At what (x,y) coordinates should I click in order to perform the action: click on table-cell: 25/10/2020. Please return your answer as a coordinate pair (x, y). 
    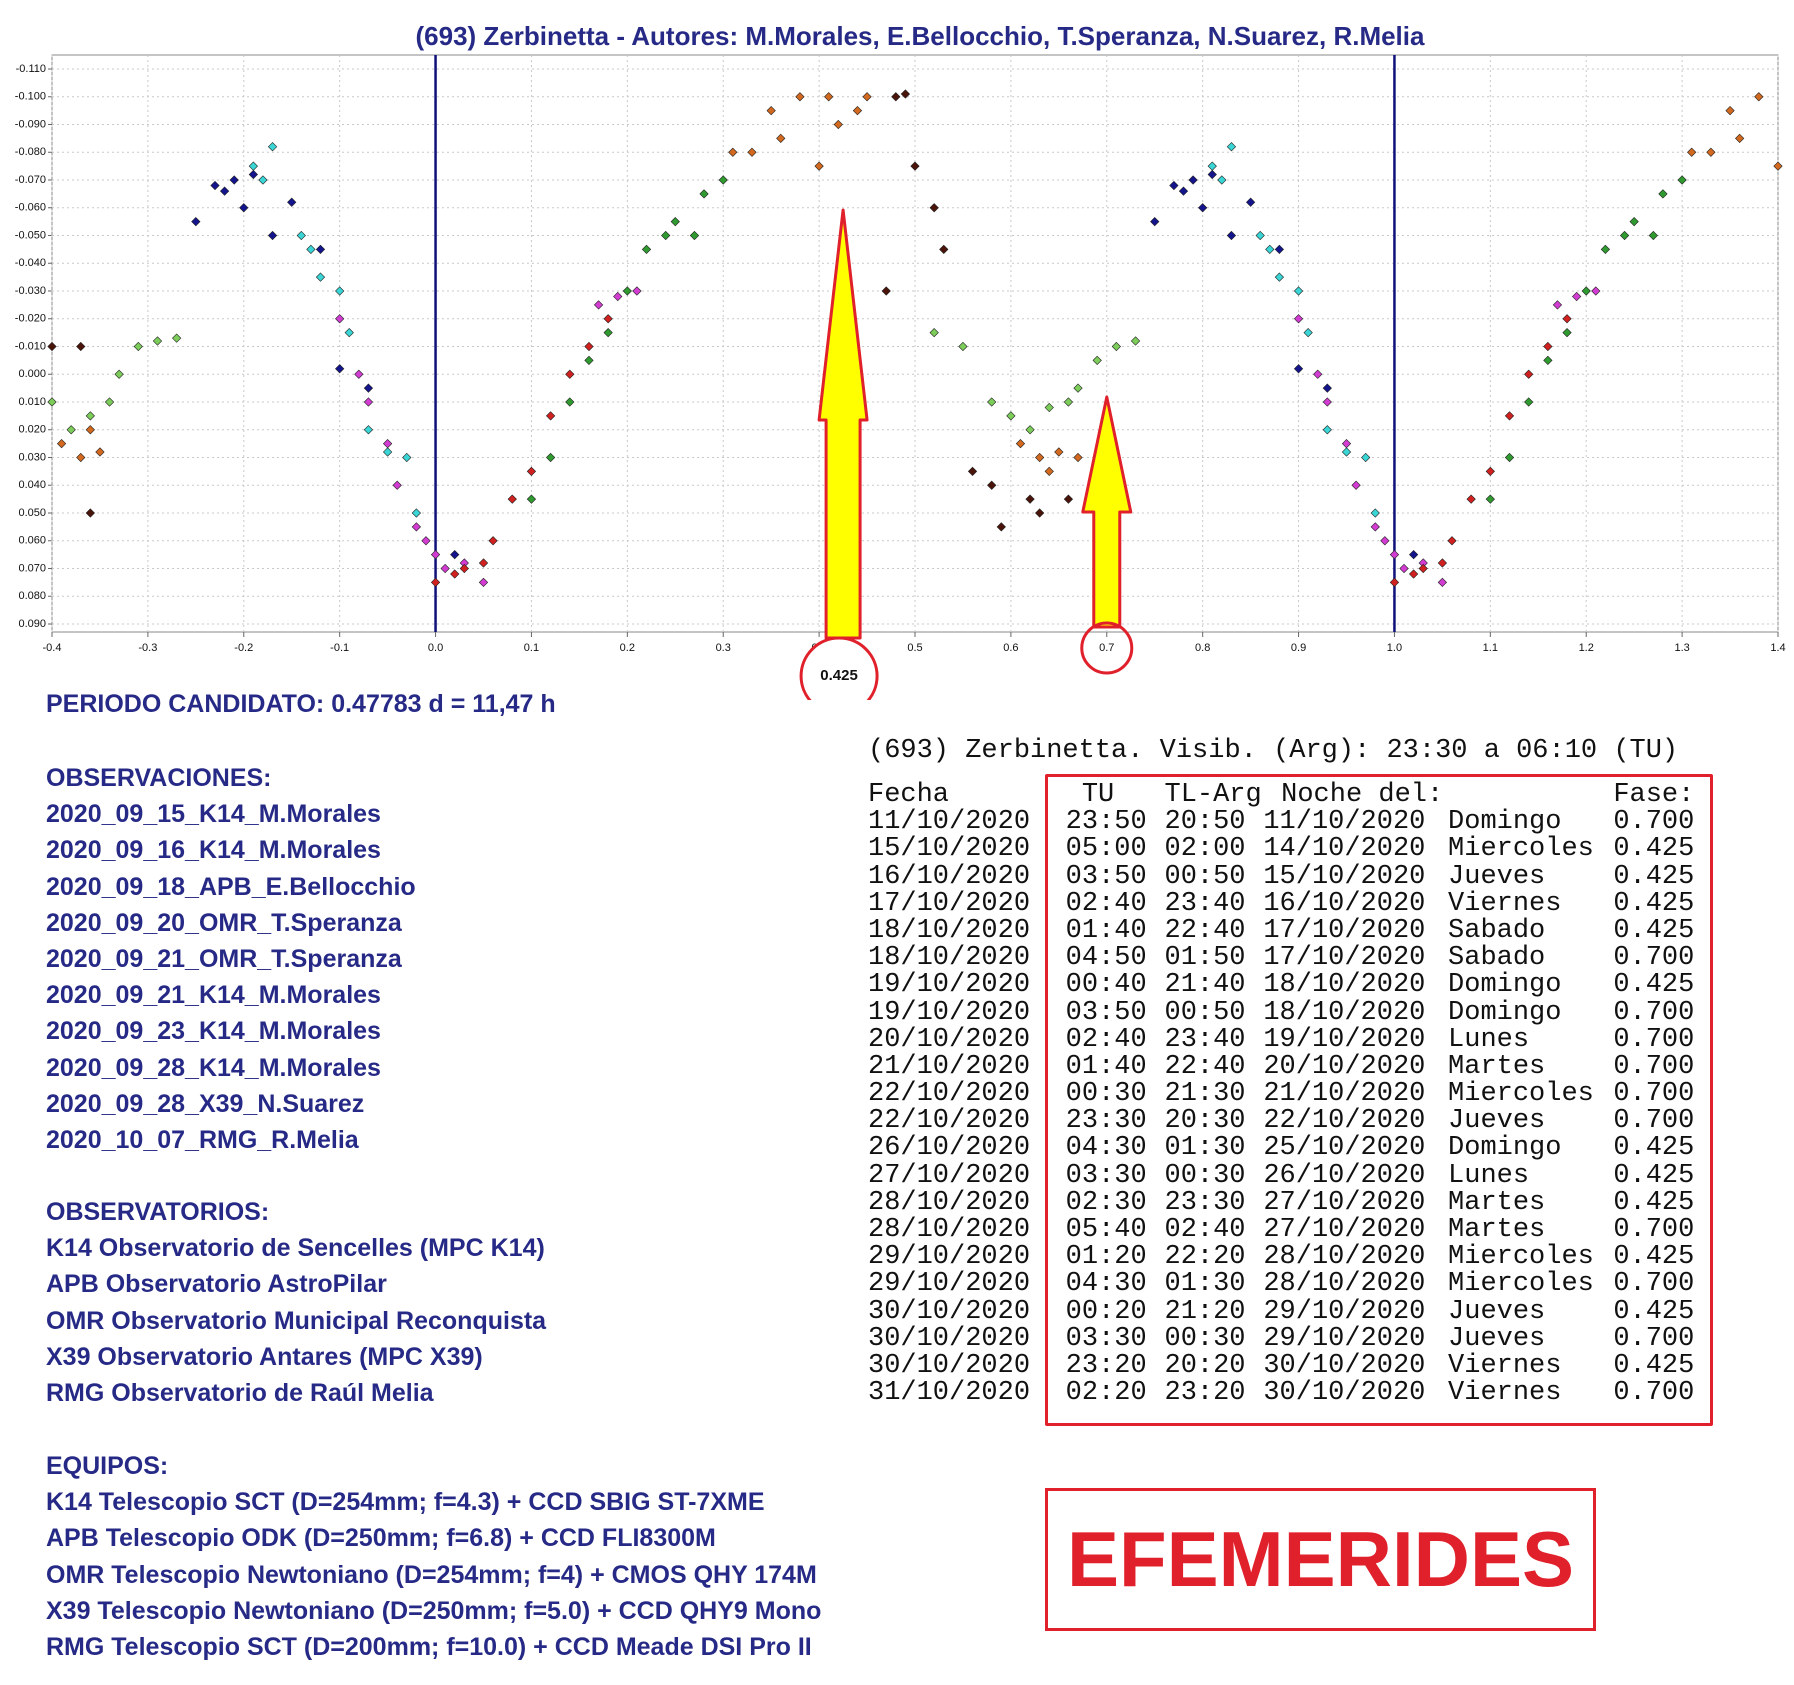
    Looking at the image, I should click on (1344, 1148).